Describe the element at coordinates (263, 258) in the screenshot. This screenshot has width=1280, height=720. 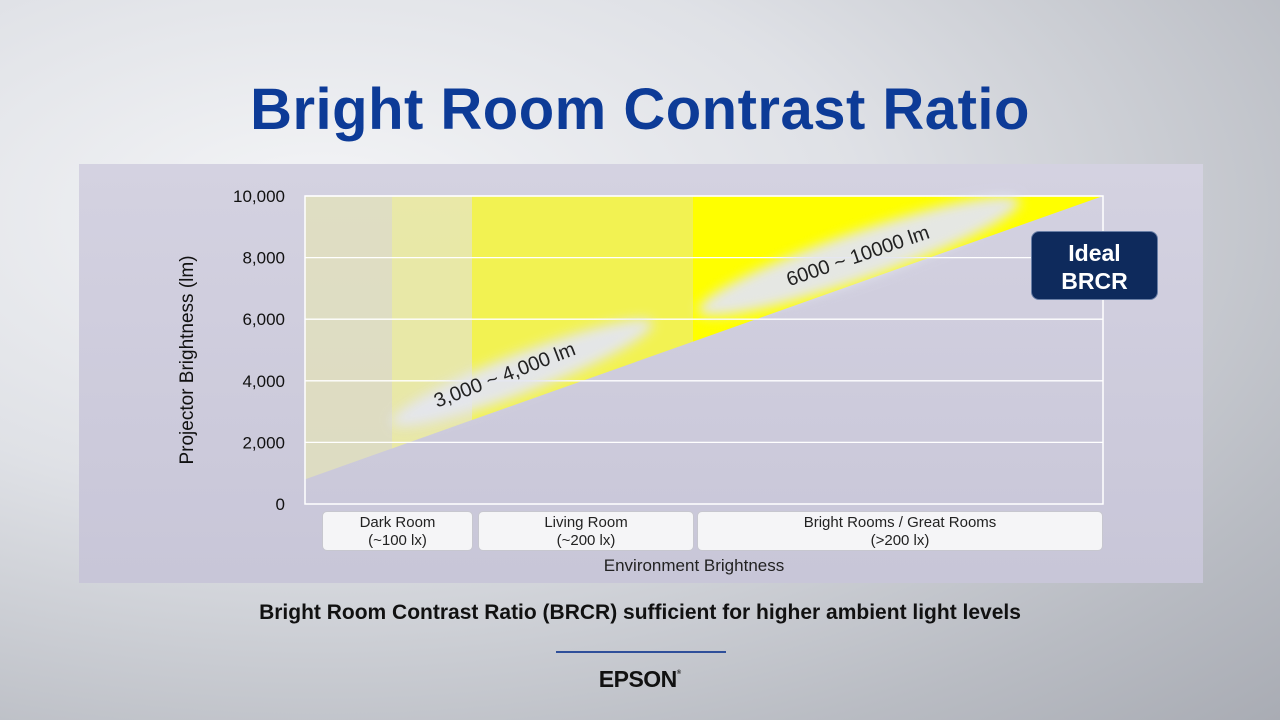
I see `y-tick-label: 8,000` at that location.